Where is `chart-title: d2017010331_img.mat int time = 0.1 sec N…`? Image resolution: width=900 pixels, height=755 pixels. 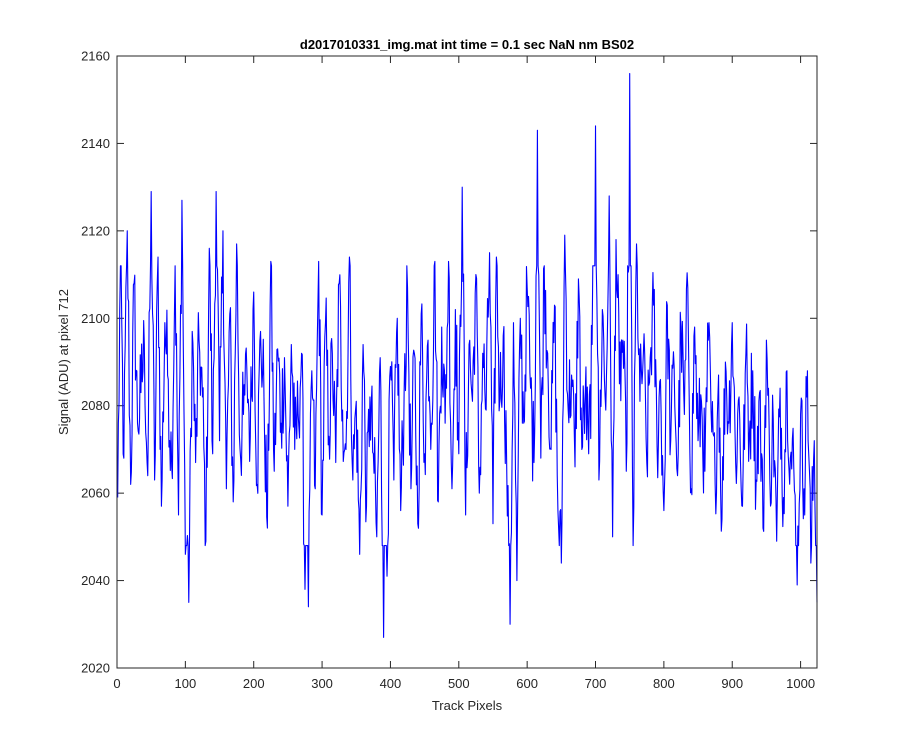 chart-title: d2017010331_img.mat int time = 0.1 sec N… is located at coordinates (467, 44).